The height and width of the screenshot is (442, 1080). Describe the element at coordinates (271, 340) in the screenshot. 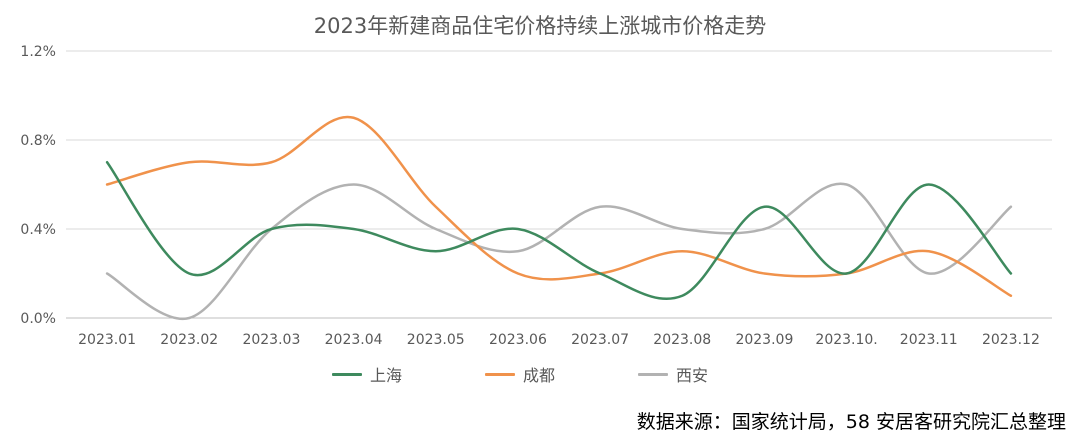

I see `x-tick-label: 2023.03` at that location.